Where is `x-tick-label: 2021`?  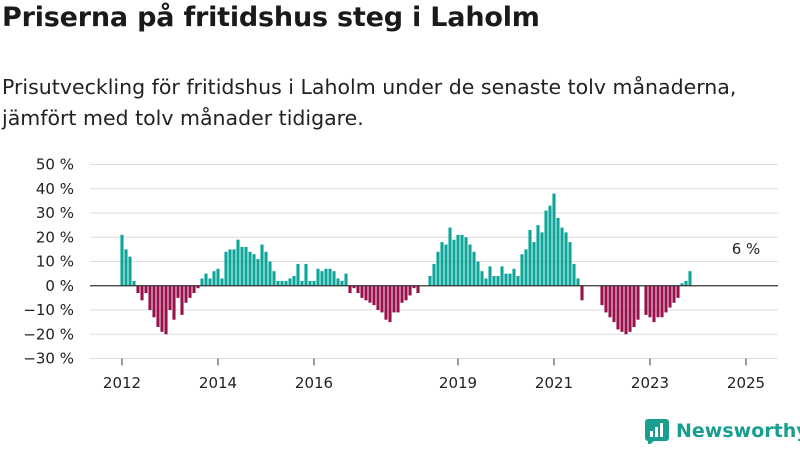 x-tick-label: 2021 is located at coordinates (554, 383).